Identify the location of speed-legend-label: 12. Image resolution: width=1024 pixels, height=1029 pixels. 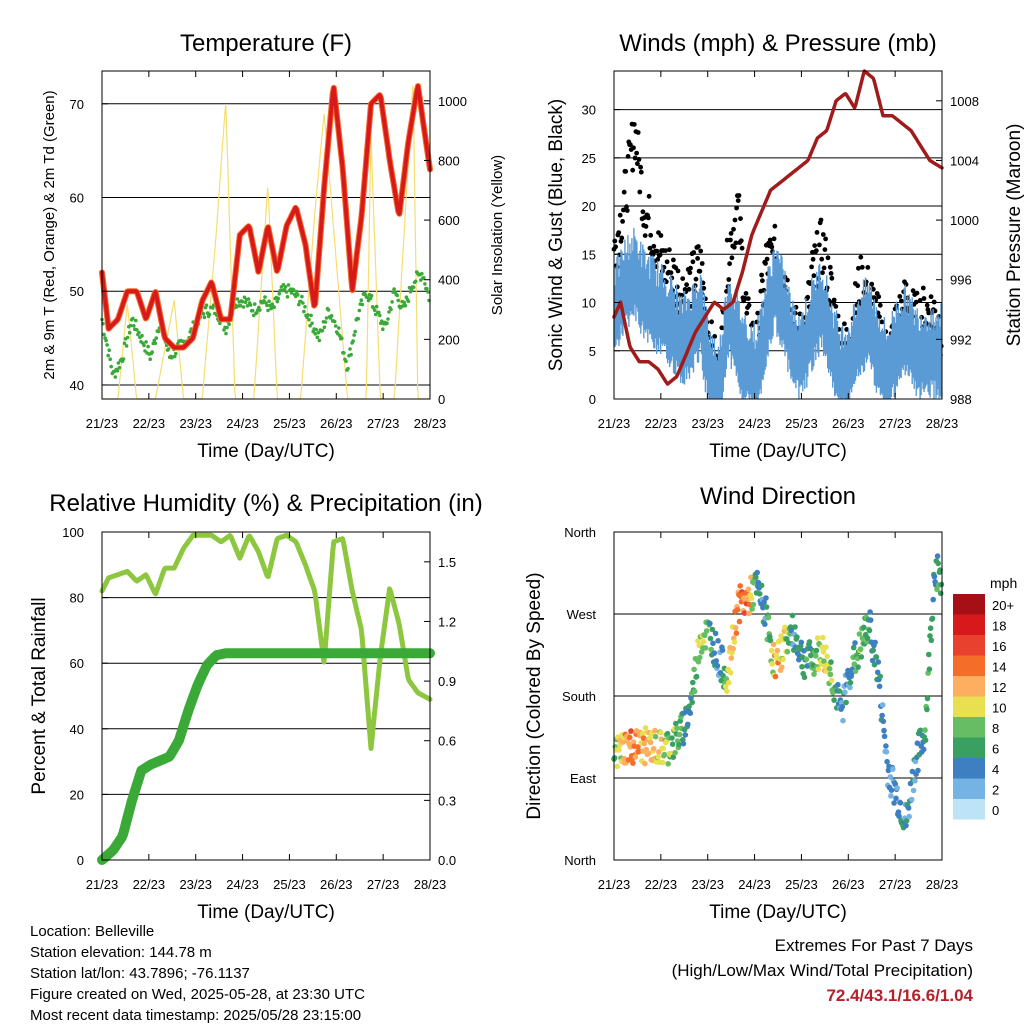
(999, 687).